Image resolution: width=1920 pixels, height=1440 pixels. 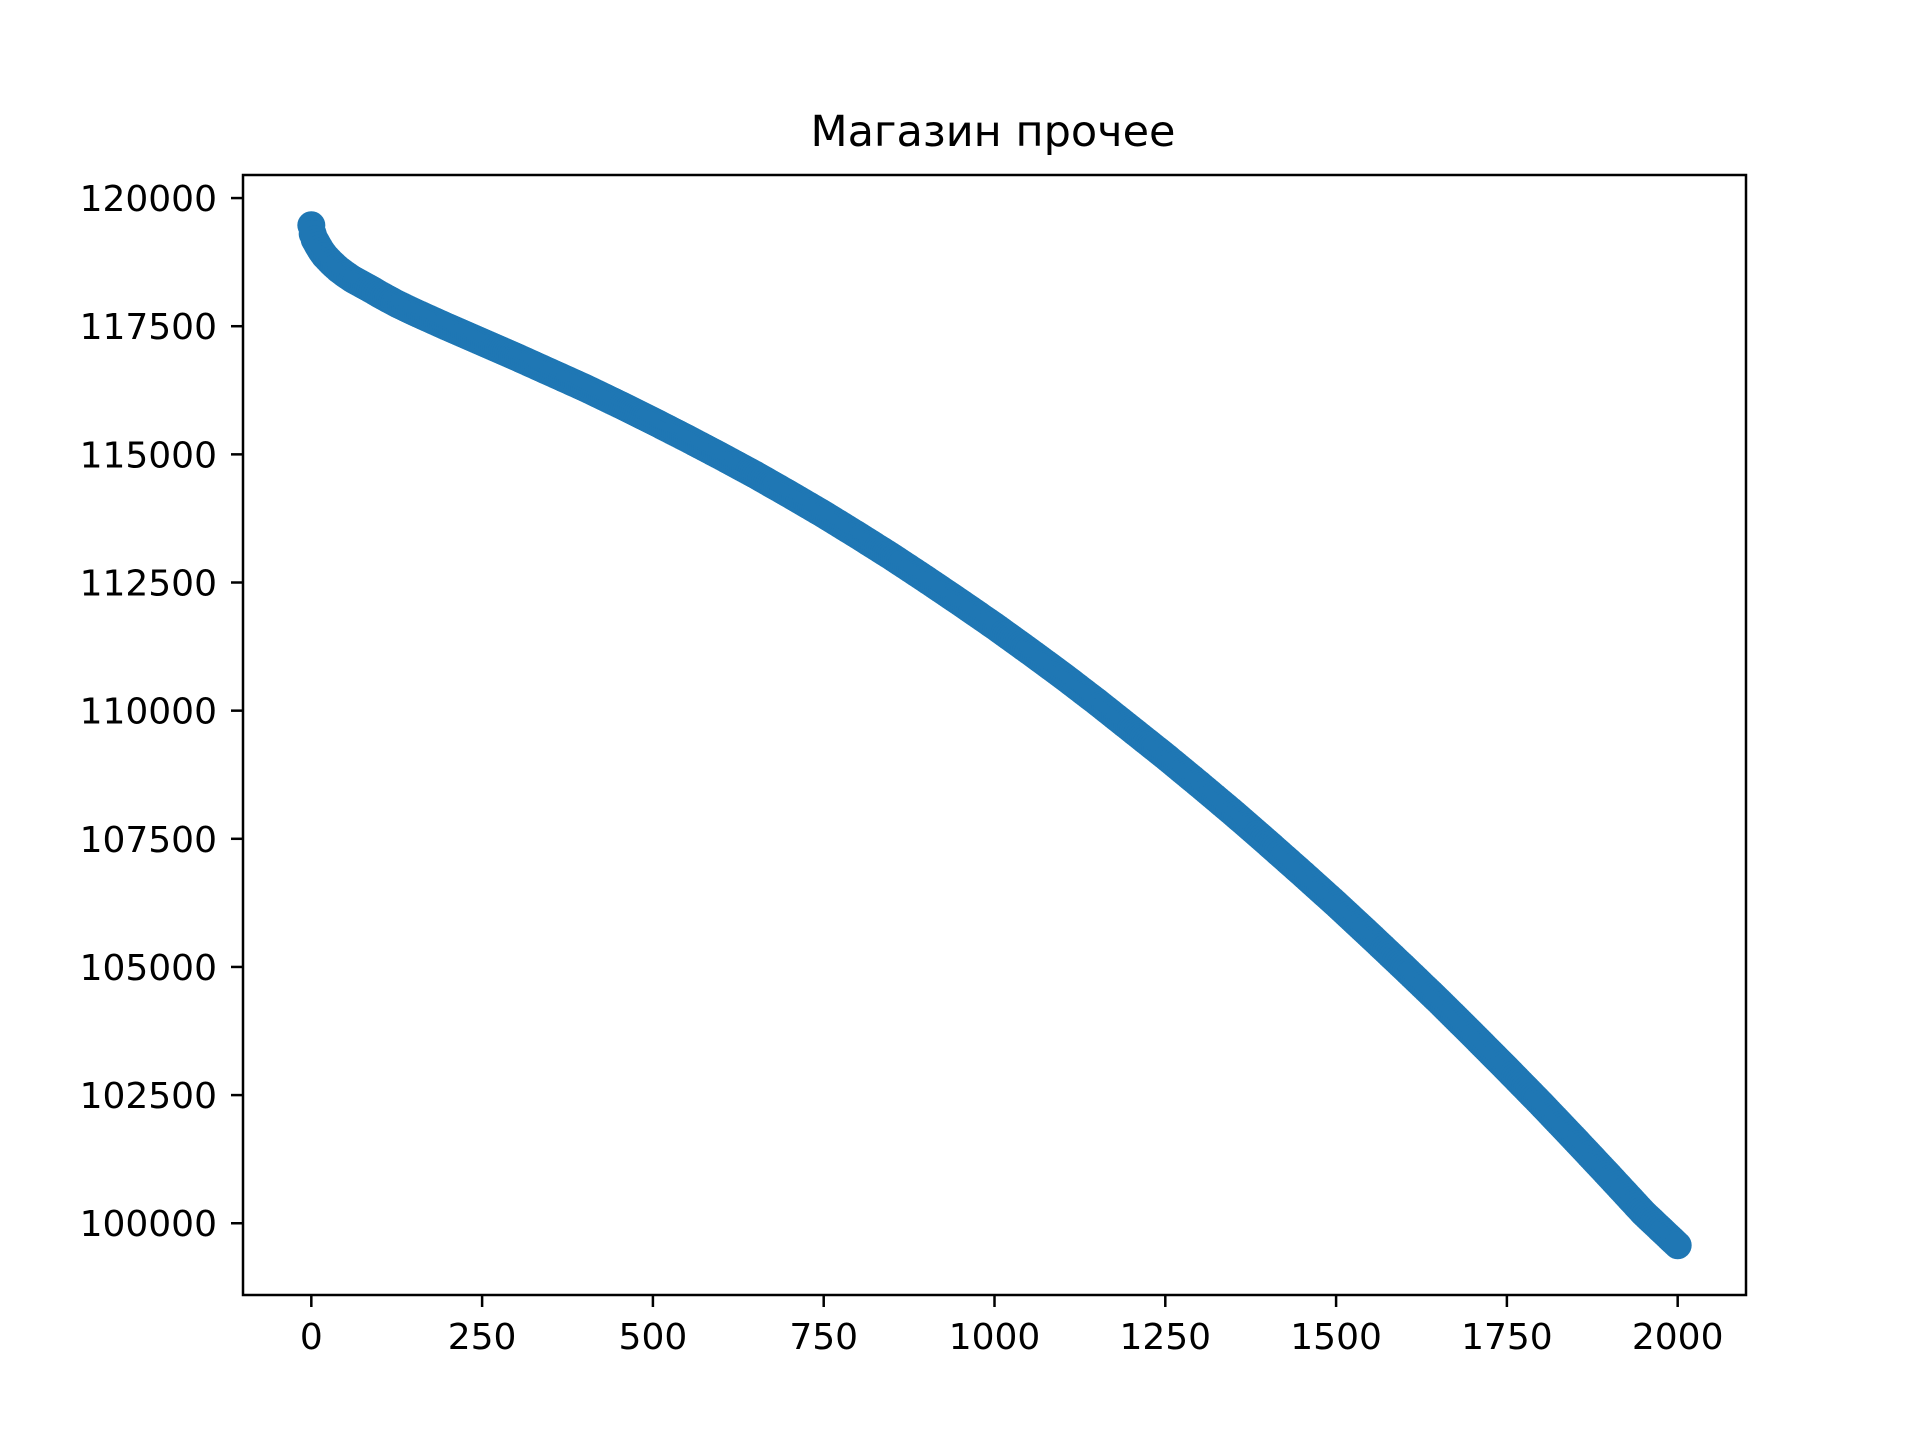 I want to click on y-tick-label: 120000, so click(x=148, y=199).